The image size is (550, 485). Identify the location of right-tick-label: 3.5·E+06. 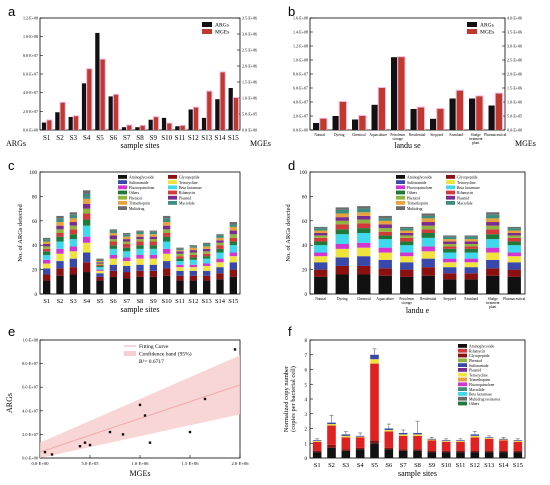
(249, 18).